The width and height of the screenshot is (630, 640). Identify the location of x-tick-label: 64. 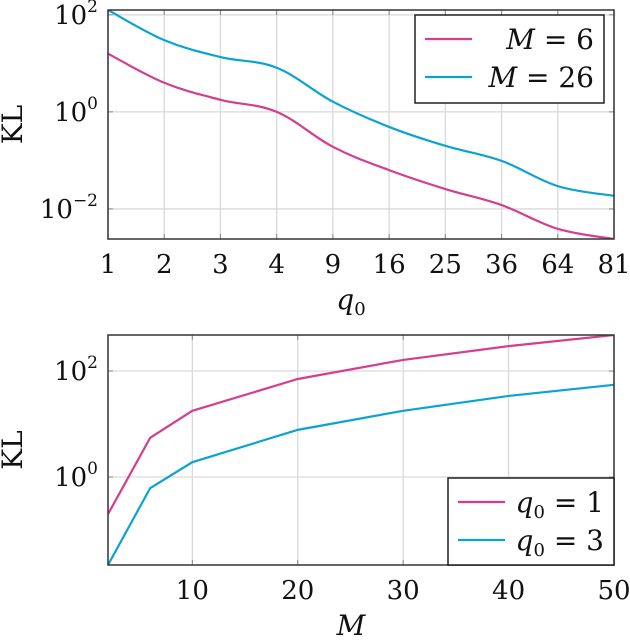
(557, 265).